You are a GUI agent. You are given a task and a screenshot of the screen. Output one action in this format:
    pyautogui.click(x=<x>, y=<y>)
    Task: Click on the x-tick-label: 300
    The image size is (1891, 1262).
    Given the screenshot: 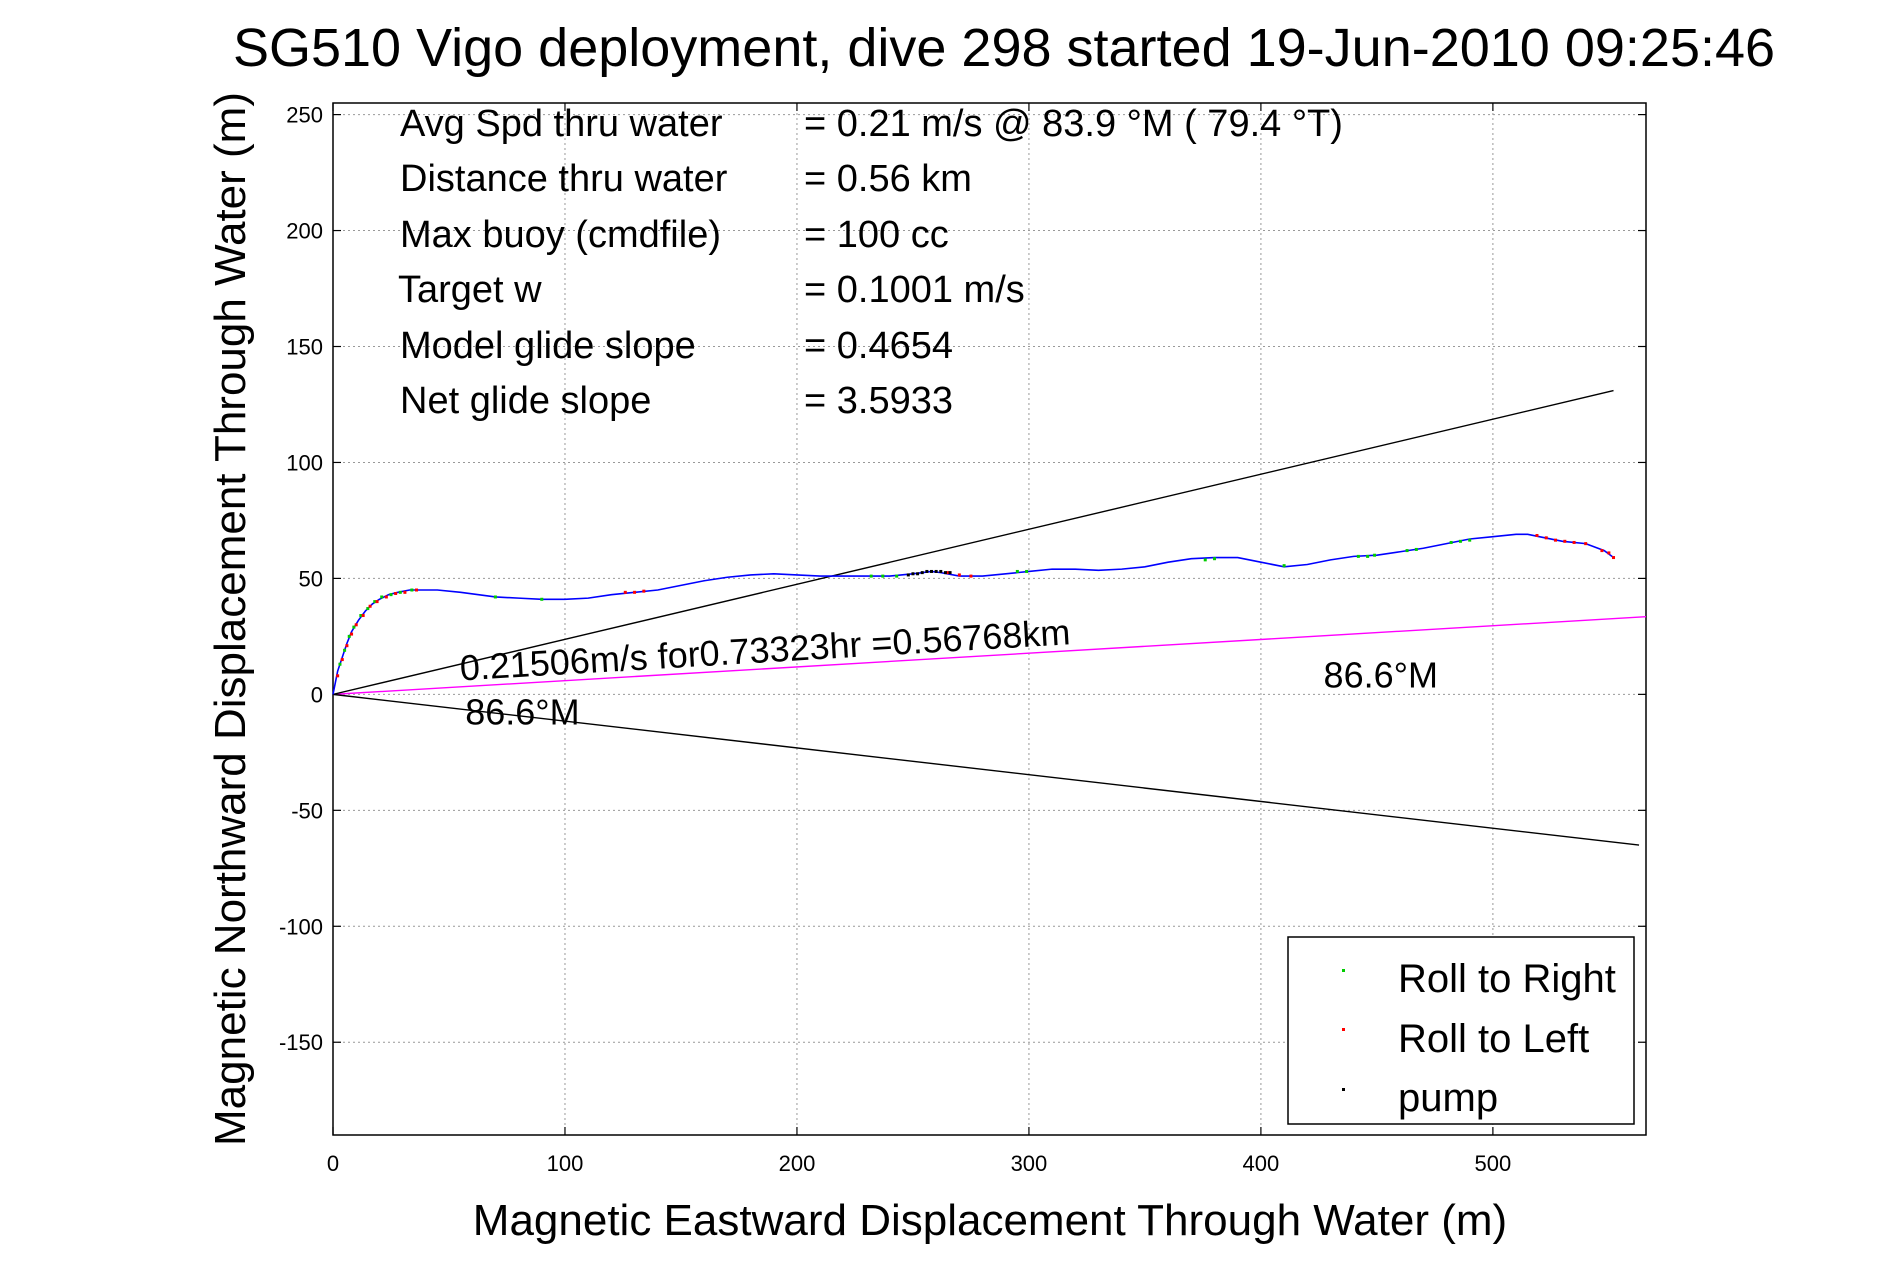 What is the action you would take?
    pyautogui.click(x=1029, y=1163)
    